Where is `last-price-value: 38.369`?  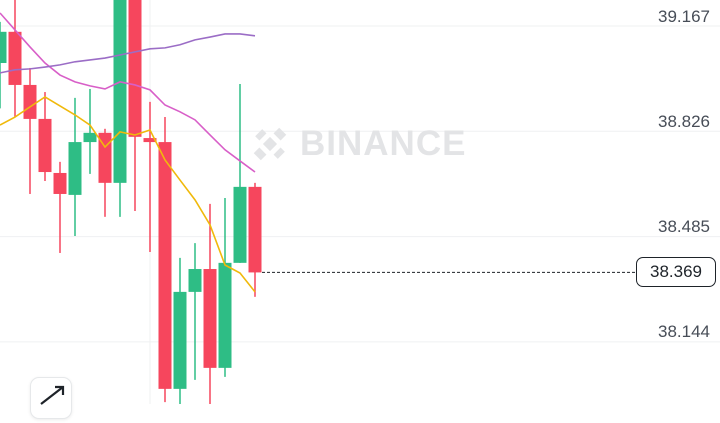
last-price-value: 38.369 is located at coordinates (676, 271).